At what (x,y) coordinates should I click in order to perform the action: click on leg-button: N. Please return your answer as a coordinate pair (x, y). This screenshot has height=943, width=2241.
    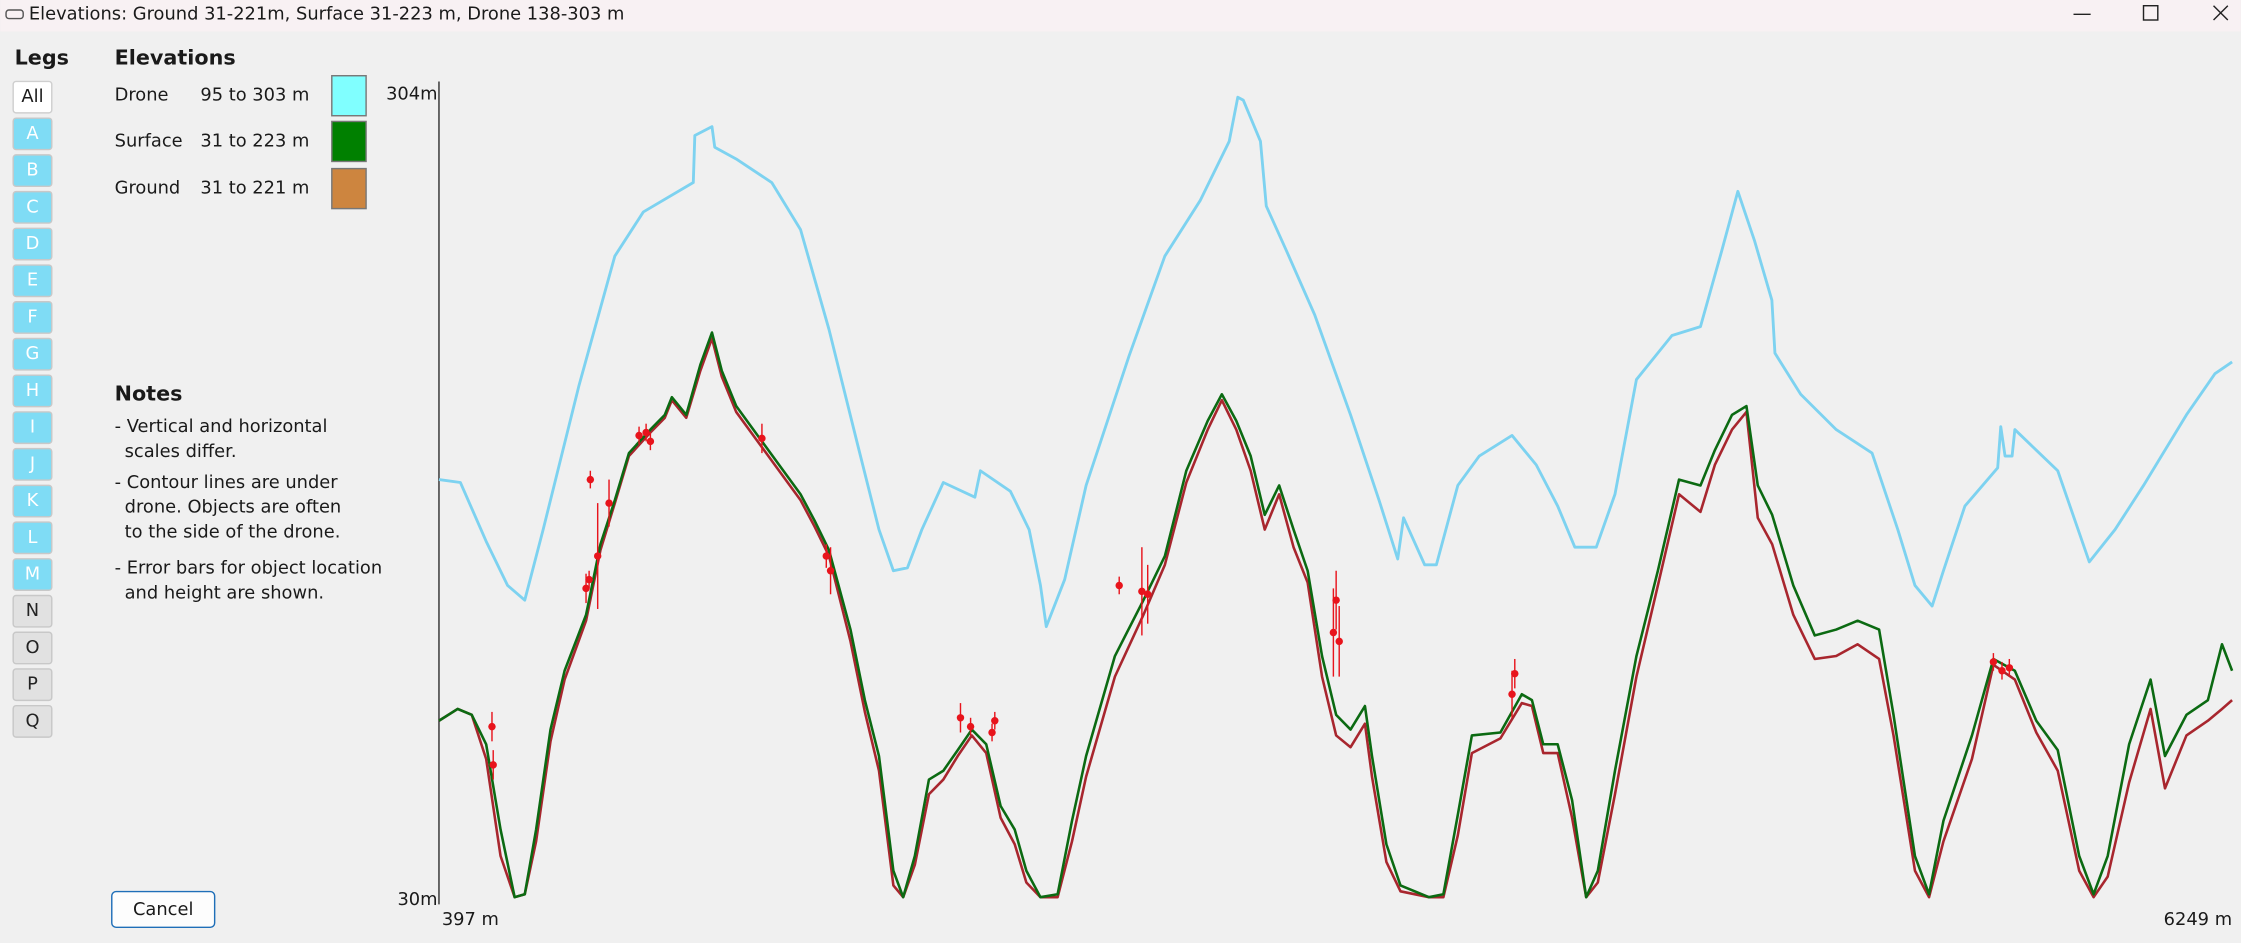
    Looking at the image, I should click on (32, 611).